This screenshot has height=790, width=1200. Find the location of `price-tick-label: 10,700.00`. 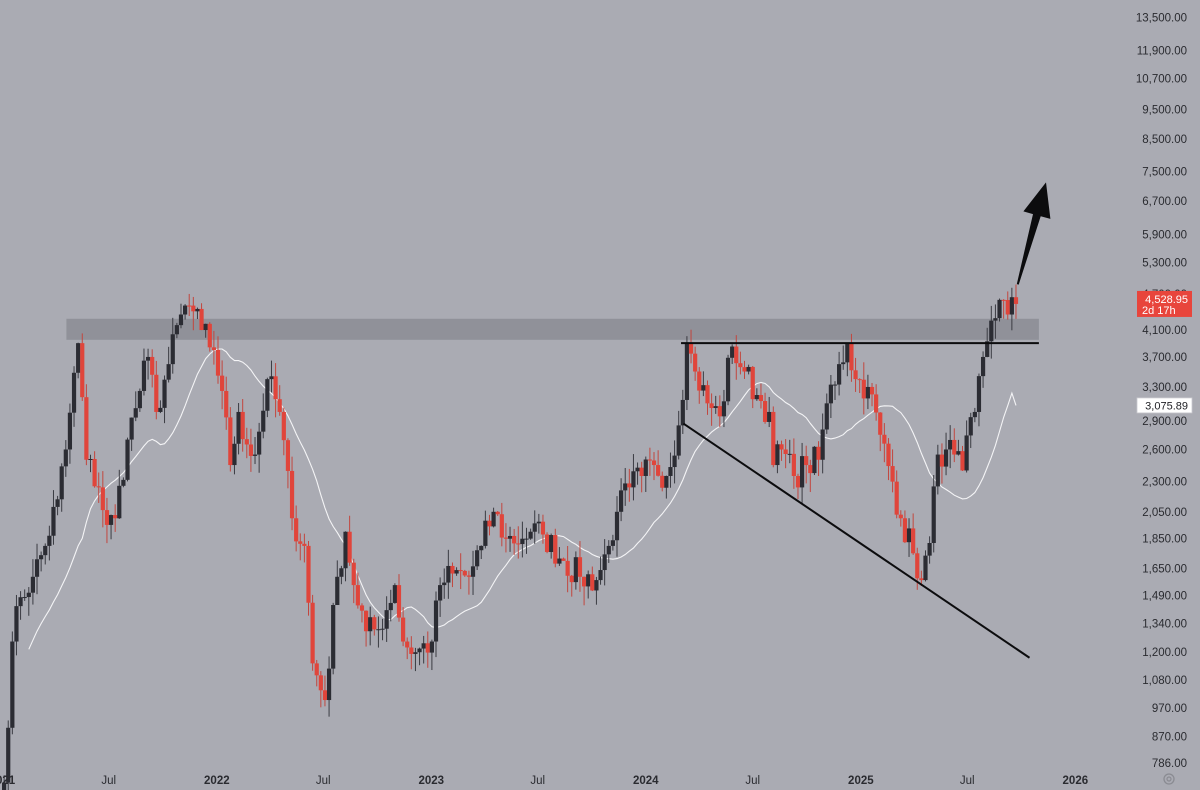

price-tick-label: 10,700.00 is located at coordinates (1161, 79).